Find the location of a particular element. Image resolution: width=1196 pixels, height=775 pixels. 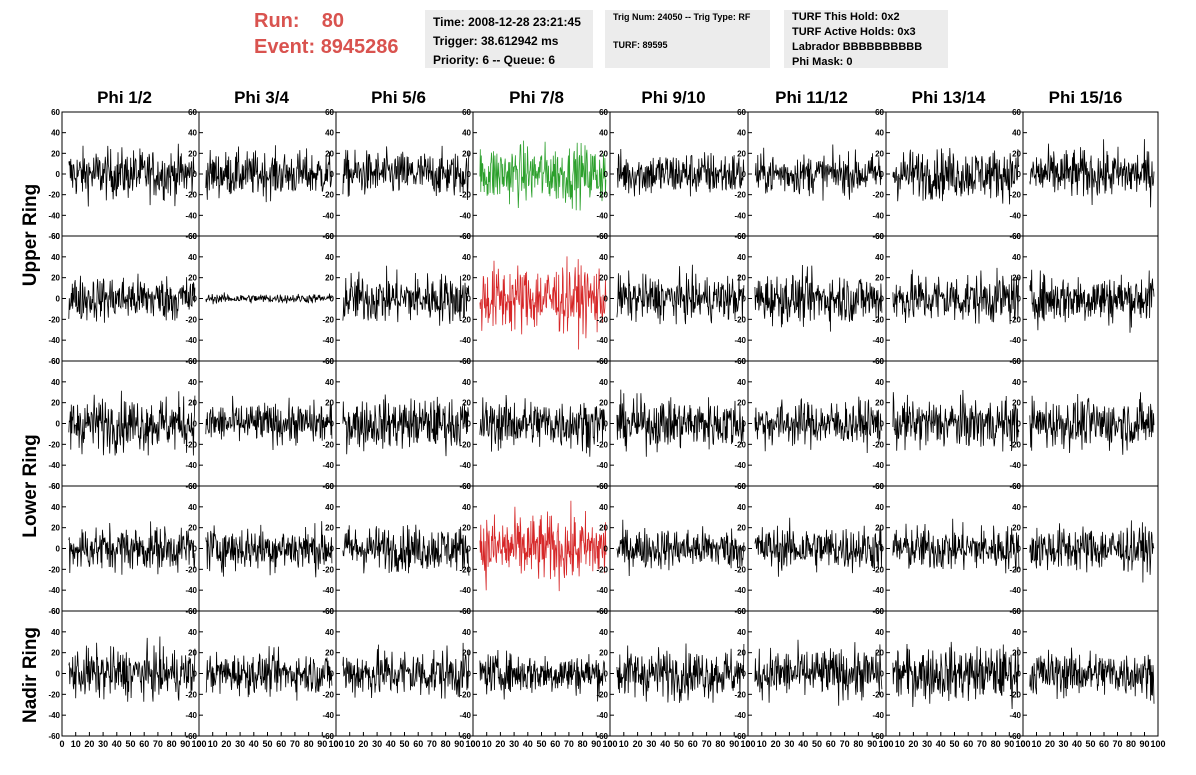

x-tick-label: 0 is located at coordinates (61, 744).